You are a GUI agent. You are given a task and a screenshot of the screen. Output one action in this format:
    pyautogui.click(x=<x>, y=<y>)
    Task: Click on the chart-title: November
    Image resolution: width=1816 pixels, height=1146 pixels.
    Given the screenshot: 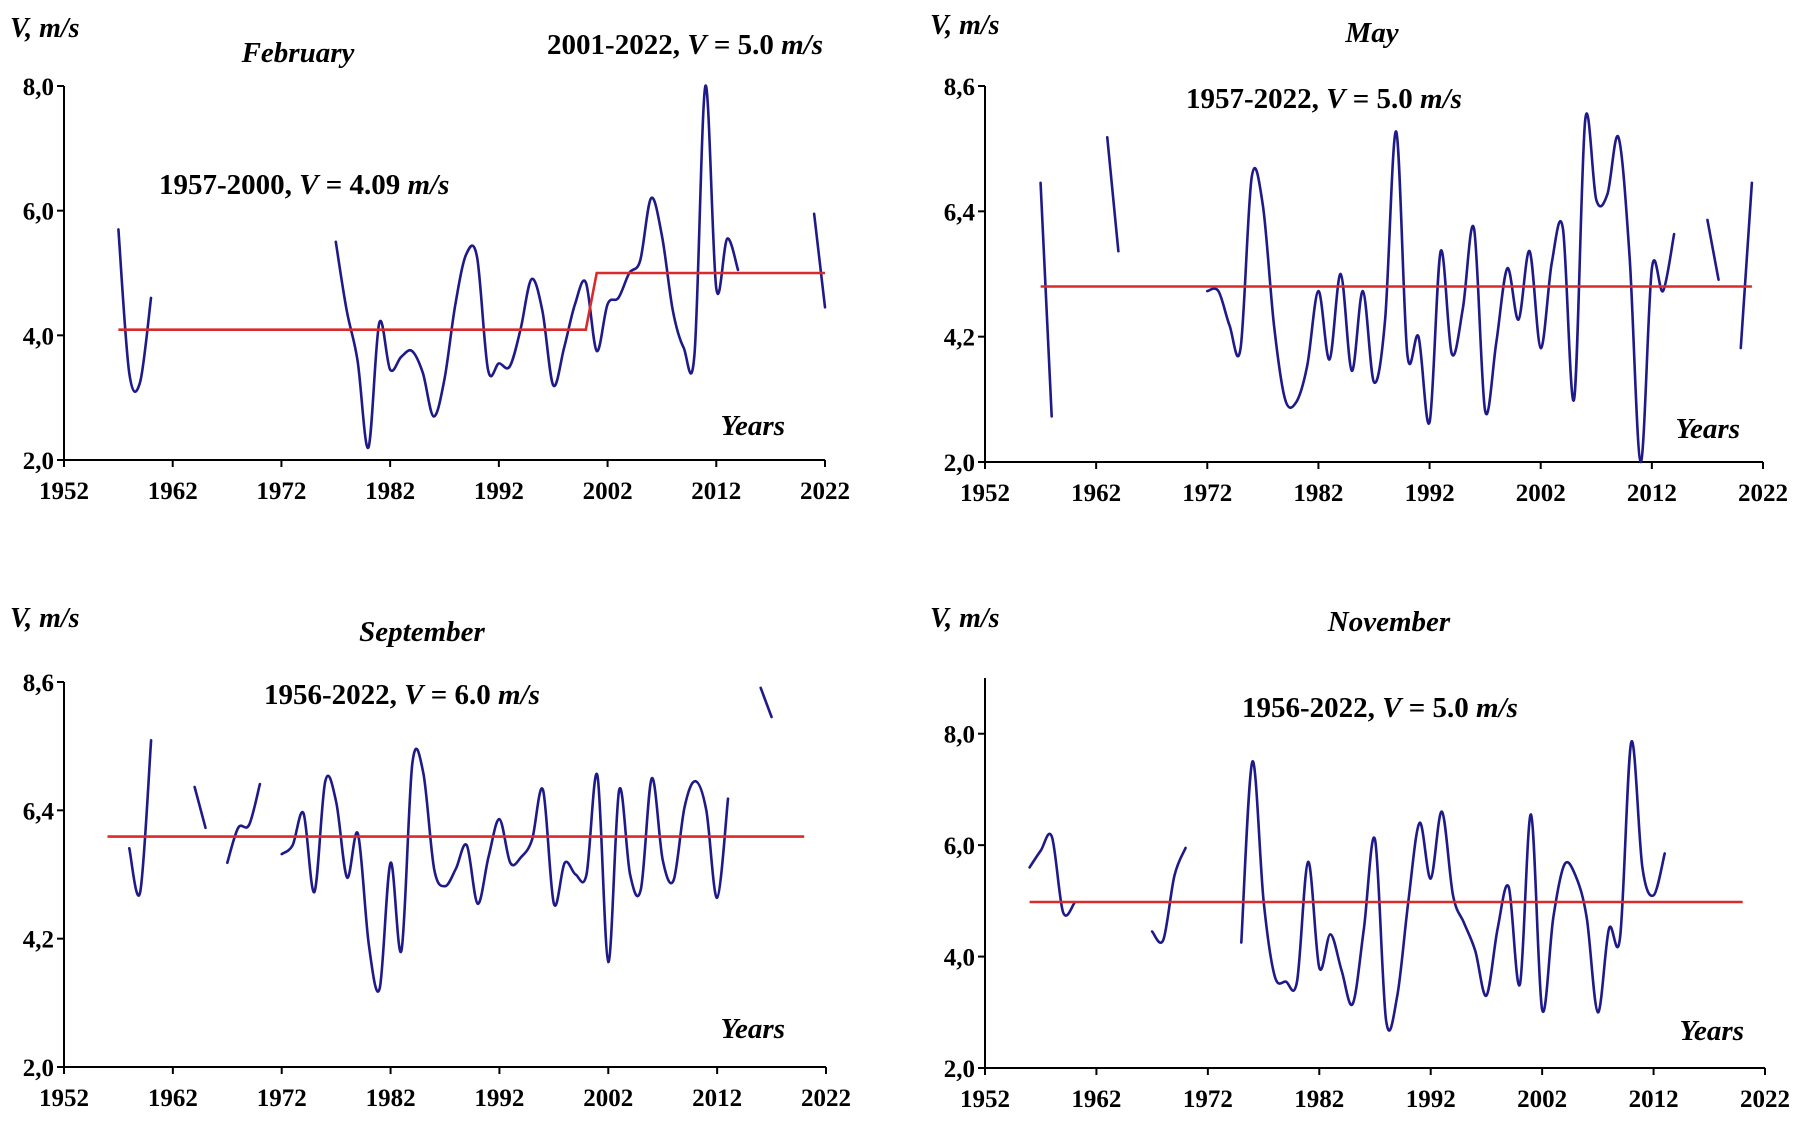 What is the action you would take?
    pyautogui.click(x=1389, y=622)
    